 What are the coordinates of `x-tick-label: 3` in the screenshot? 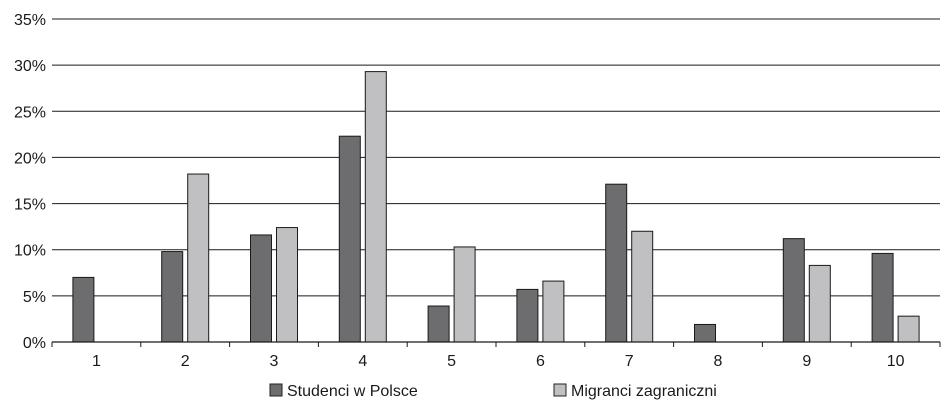 It's located at (274, 361).